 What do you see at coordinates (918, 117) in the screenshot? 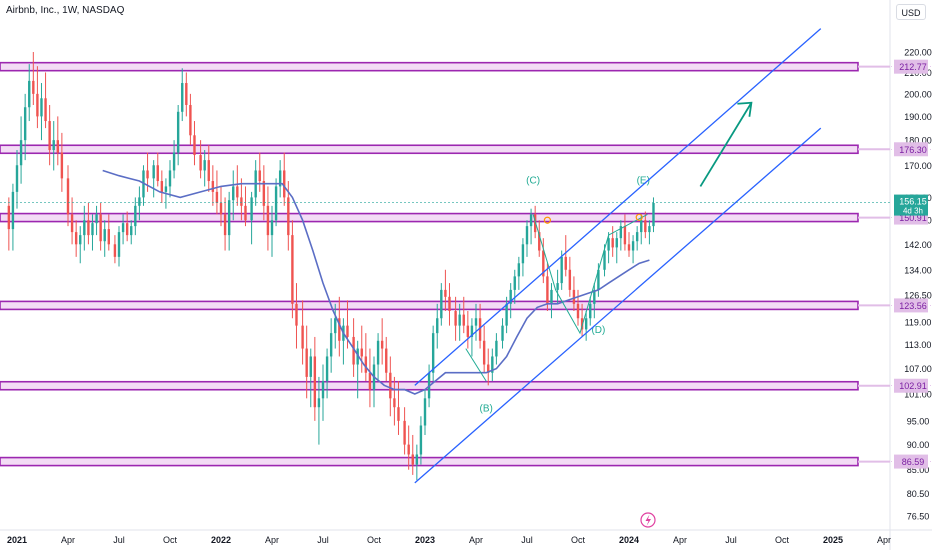
I see `price-tick-label: 190.00` at bounding box center [918, 117].